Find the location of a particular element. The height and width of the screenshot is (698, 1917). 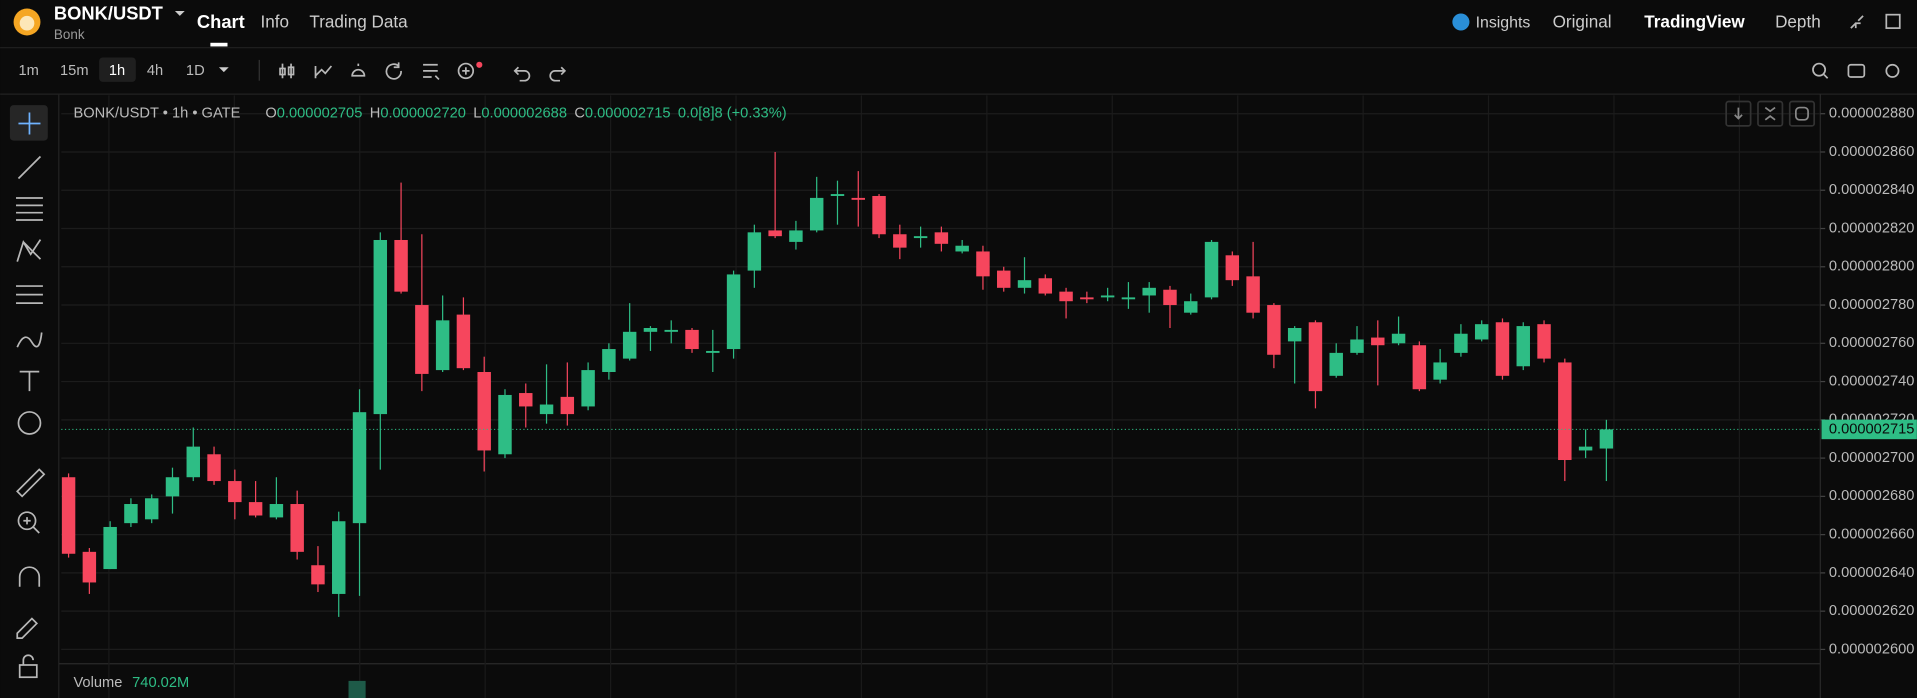

interval: 1h is located at coordinates (117, 71).